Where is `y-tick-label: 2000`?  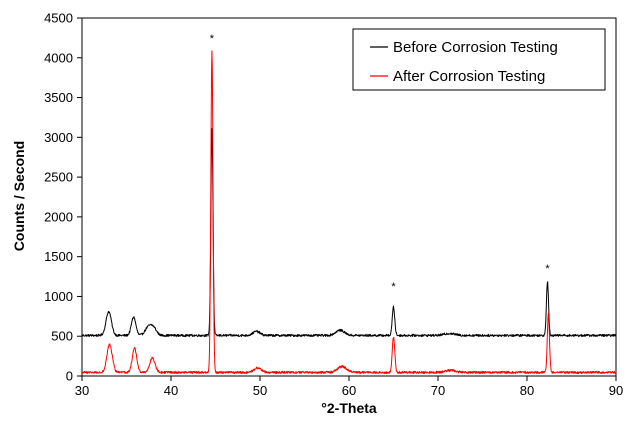
y-tick-label: 2000 is located at coordinates (58, 216).